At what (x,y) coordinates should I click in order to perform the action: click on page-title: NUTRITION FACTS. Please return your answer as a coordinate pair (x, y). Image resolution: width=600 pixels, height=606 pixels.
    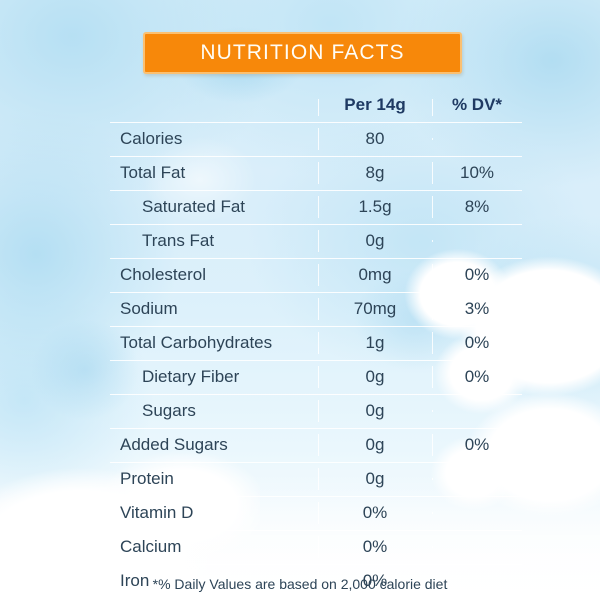
    Looking at the image, I should click on (302, 52).